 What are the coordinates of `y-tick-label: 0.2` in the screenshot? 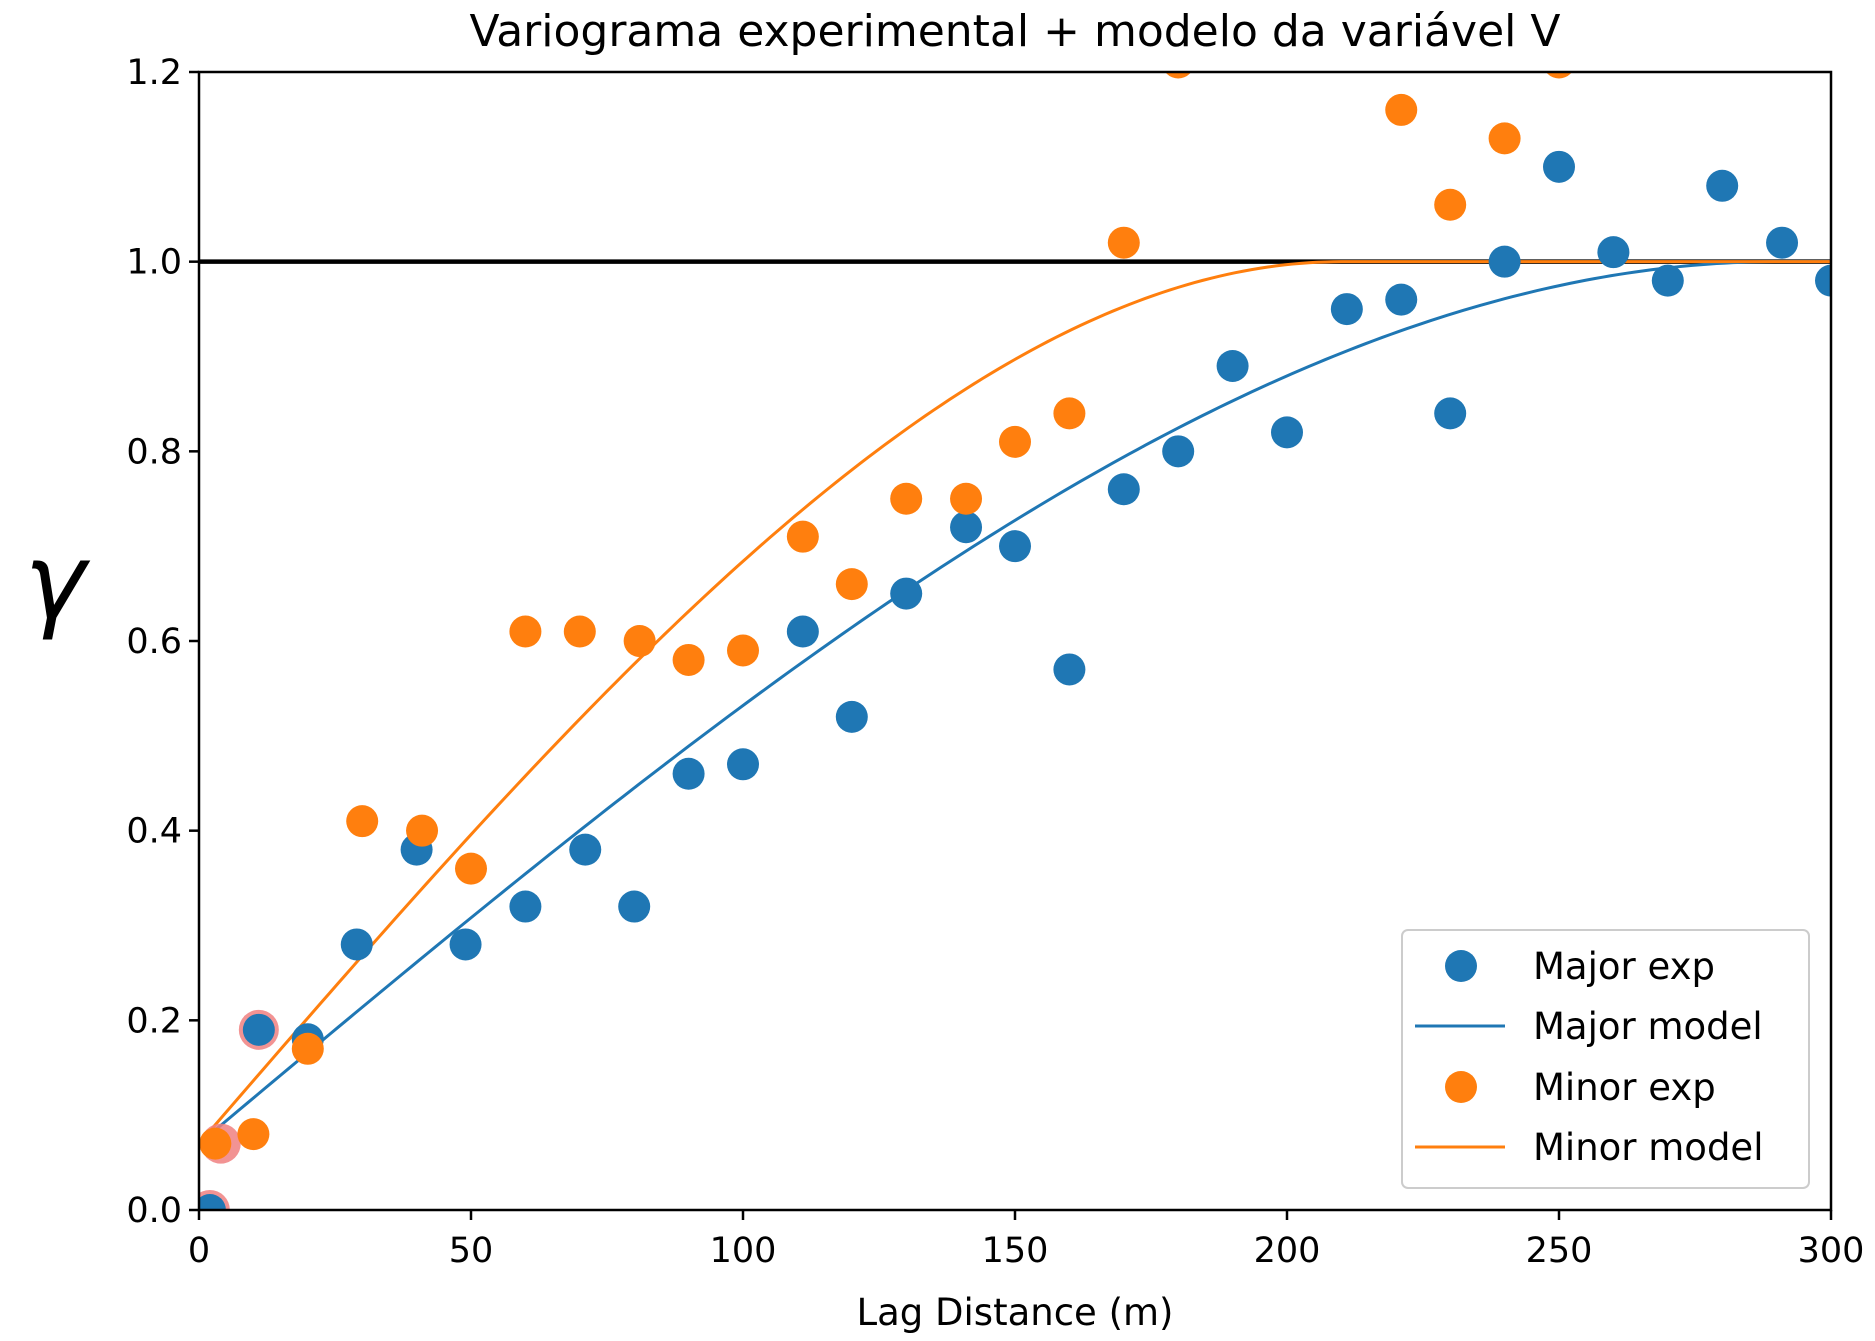 It's located at (154, 1021).